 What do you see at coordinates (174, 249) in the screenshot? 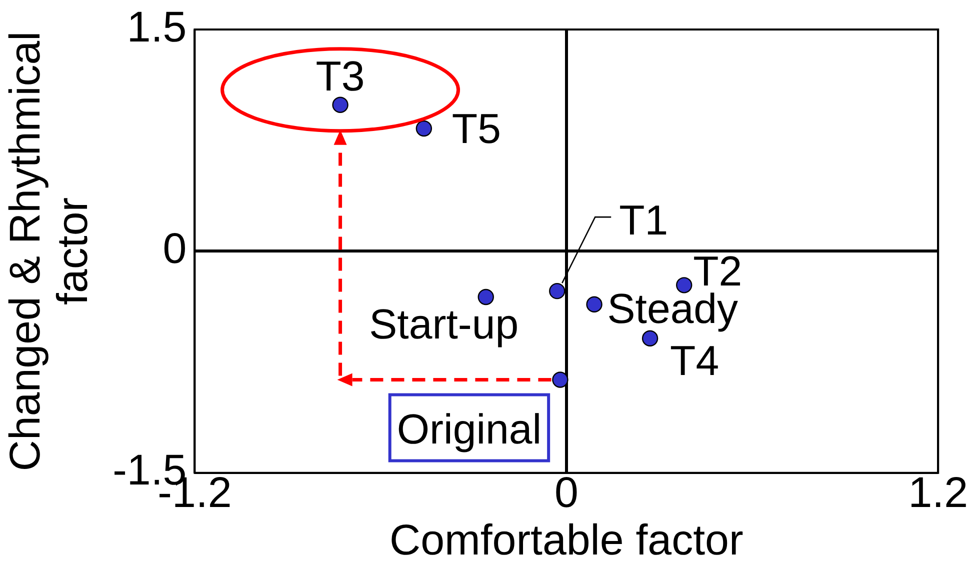
I see `y-tick-label: 0` at bounding box center [174, 249].